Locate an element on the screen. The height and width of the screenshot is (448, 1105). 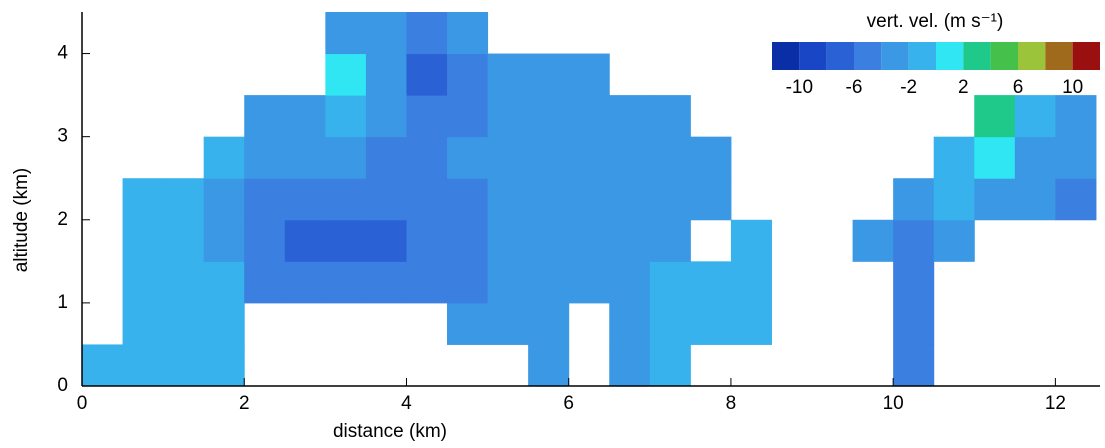
colorbar-tick-label: -2 is located at coordinates (908, 87).